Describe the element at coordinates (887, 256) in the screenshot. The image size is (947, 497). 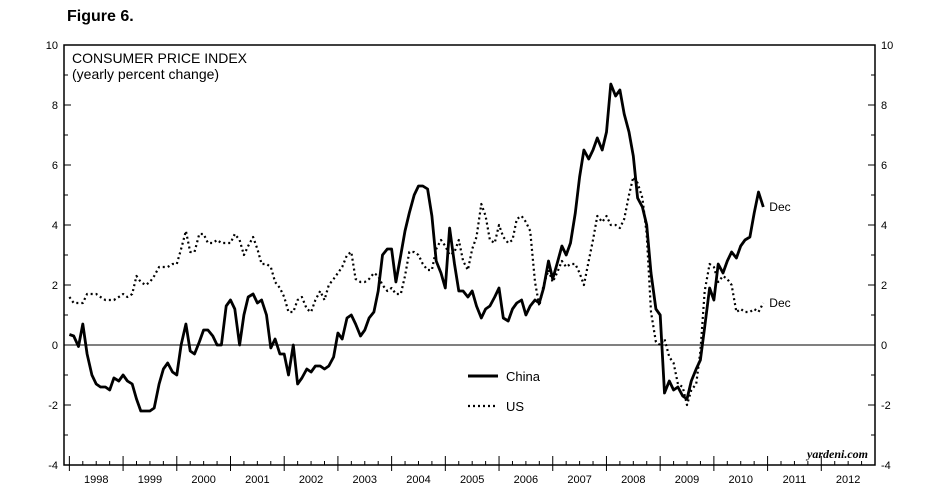
I see `right-y-axis-labels: -4 -2 0 2 4 6 8 10` at that location.